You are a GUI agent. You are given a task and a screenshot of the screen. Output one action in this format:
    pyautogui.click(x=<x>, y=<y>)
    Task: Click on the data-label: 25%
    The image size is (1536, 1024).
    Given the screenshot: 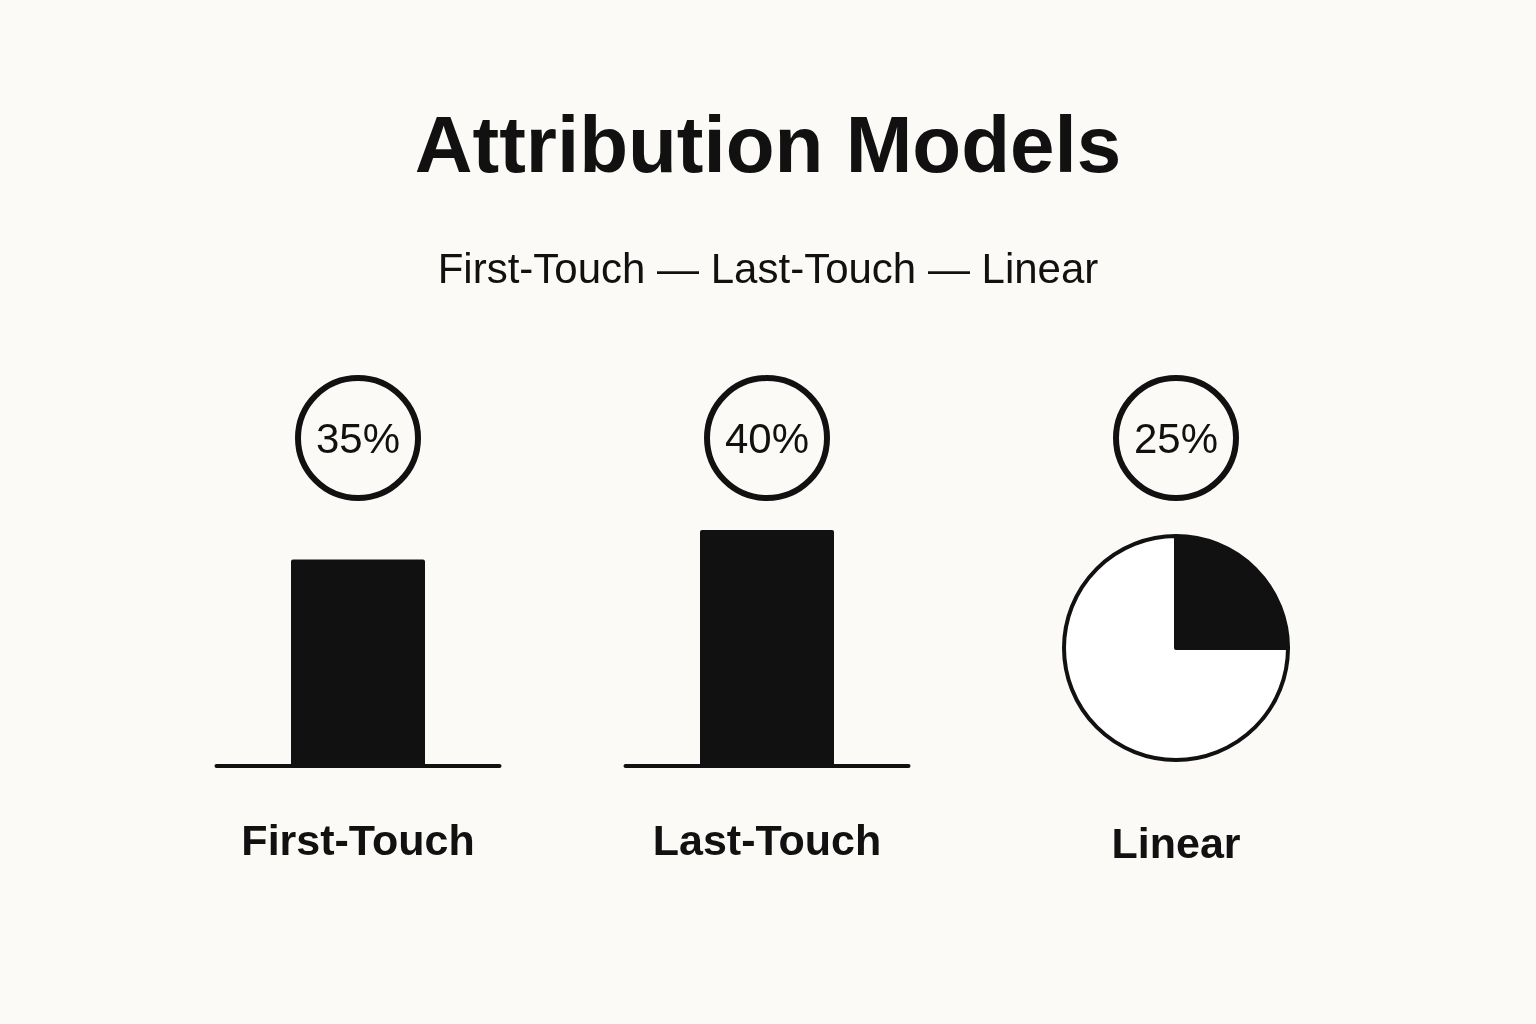 What is the action you would take?
    pyautogui.click(x=1176, y=438)
    